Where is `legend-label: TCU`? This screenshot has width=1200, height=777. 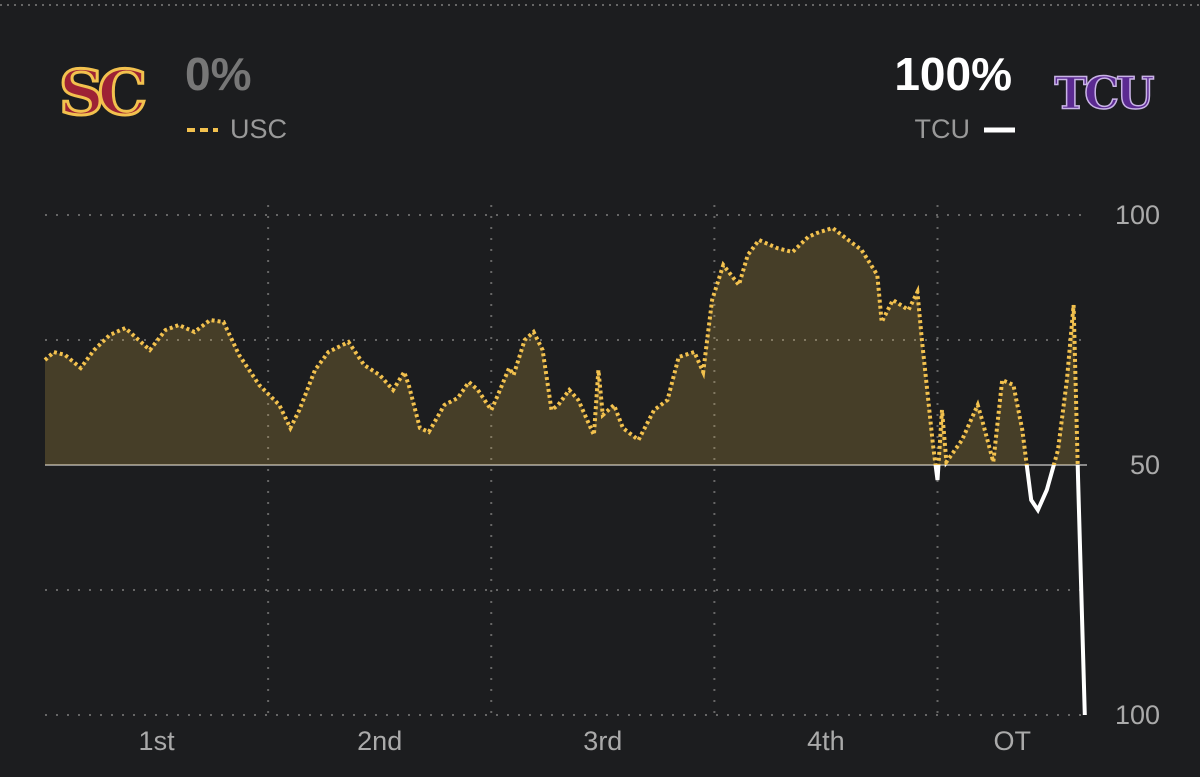
legend-label: TCU is located at coordinates (943, 129).